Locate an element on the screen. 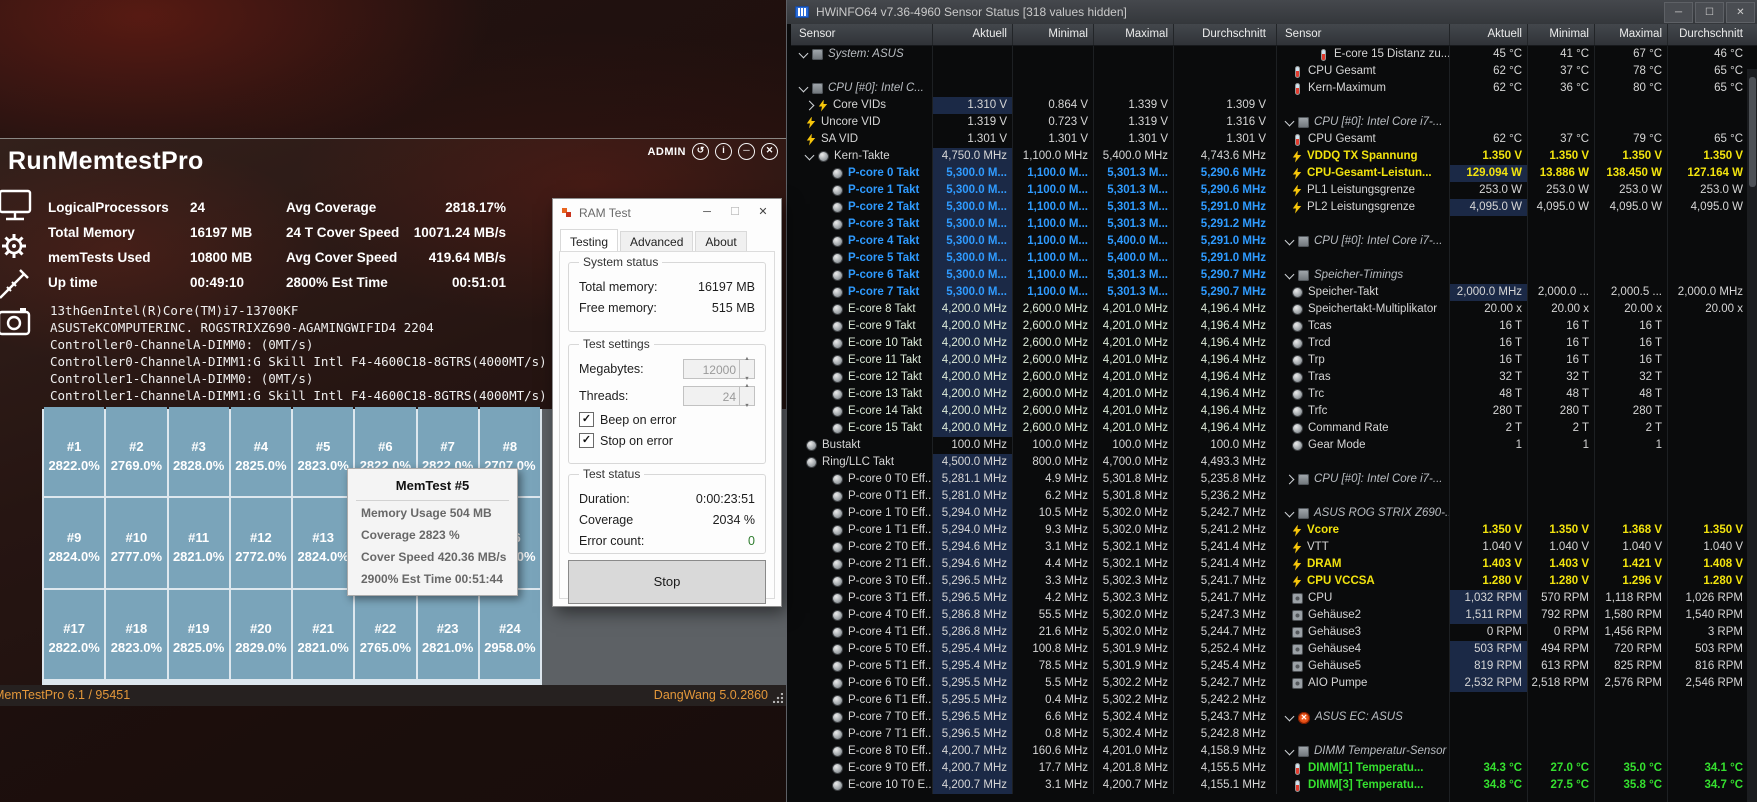 This screenshot has width=1757, height=802. undo-button: ↺ is located at coordinates (700, 151).